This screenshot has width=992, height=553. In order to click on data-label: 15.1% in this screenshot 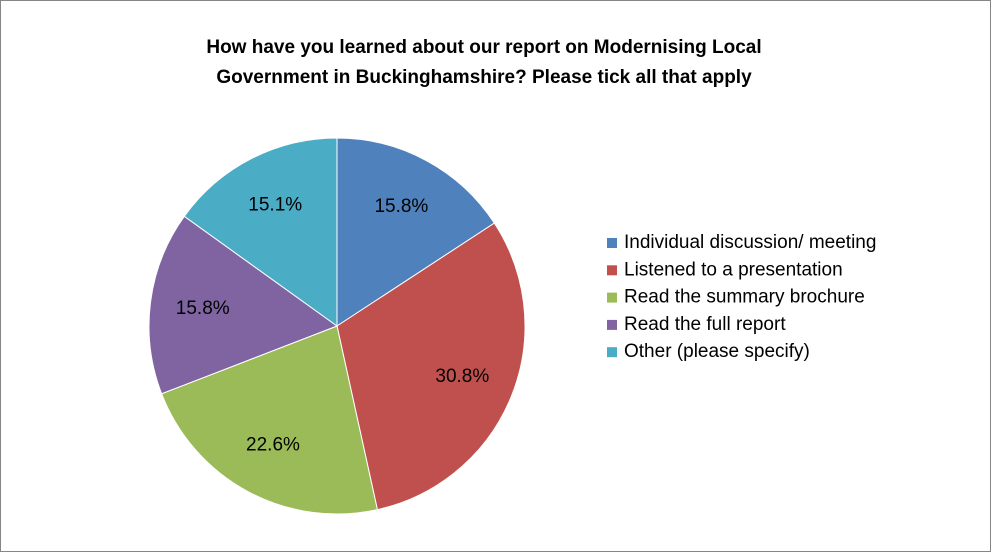, I will do `click(275, 205)`.